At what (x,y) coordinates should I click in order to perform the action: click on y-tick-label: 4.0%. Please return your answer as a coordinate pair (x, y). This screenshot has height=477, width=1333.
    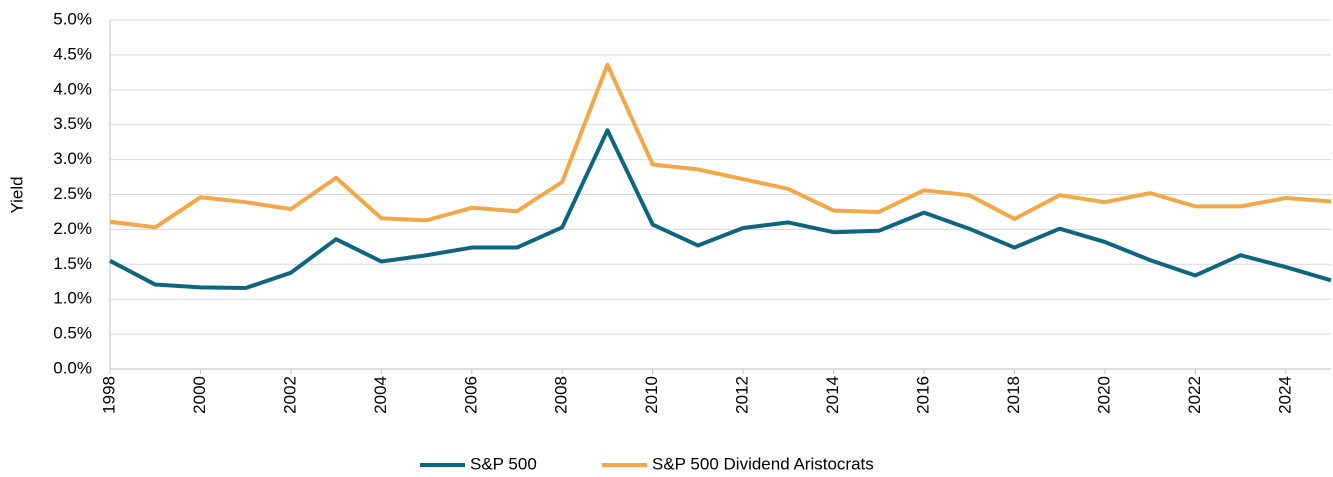
    Looking at the image, I should click on (72, 88).